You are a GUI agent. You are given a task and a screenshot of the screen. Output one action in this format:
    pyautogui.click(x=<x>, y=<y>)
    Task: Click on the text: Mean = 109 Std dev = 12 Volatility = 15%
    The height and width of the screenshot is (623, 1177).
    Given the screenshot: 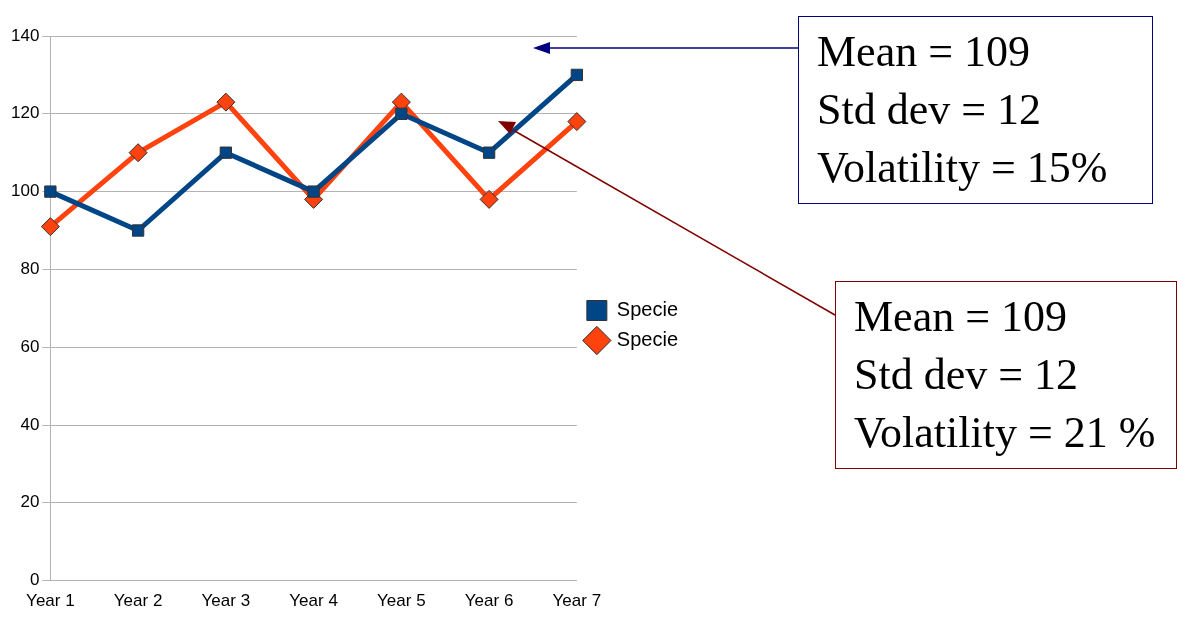 What is the action you would take?
    pyautogui.click(x=975, y=110)
    